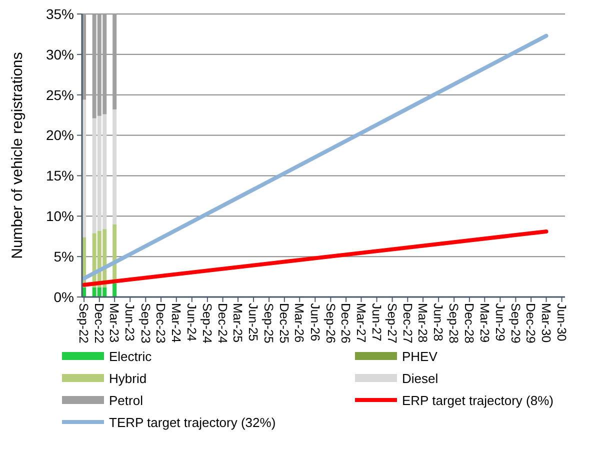 The width and height of the screenshot is (599, 454). What do you see at coordinates (478, 400) in the screenshot?
I see `legend-label: ERP target trajectory (8%)` at bounding box center [478, 400].